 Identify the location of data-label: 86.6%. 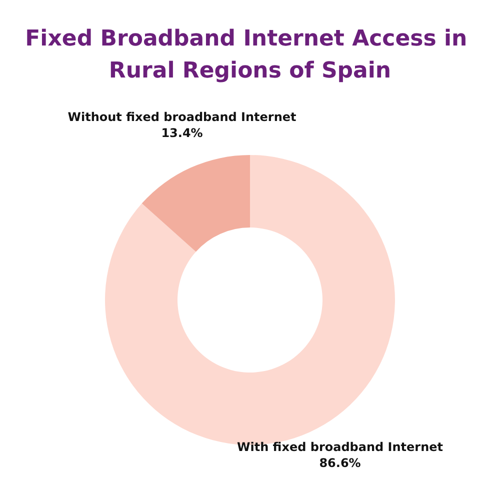
(340, 463).